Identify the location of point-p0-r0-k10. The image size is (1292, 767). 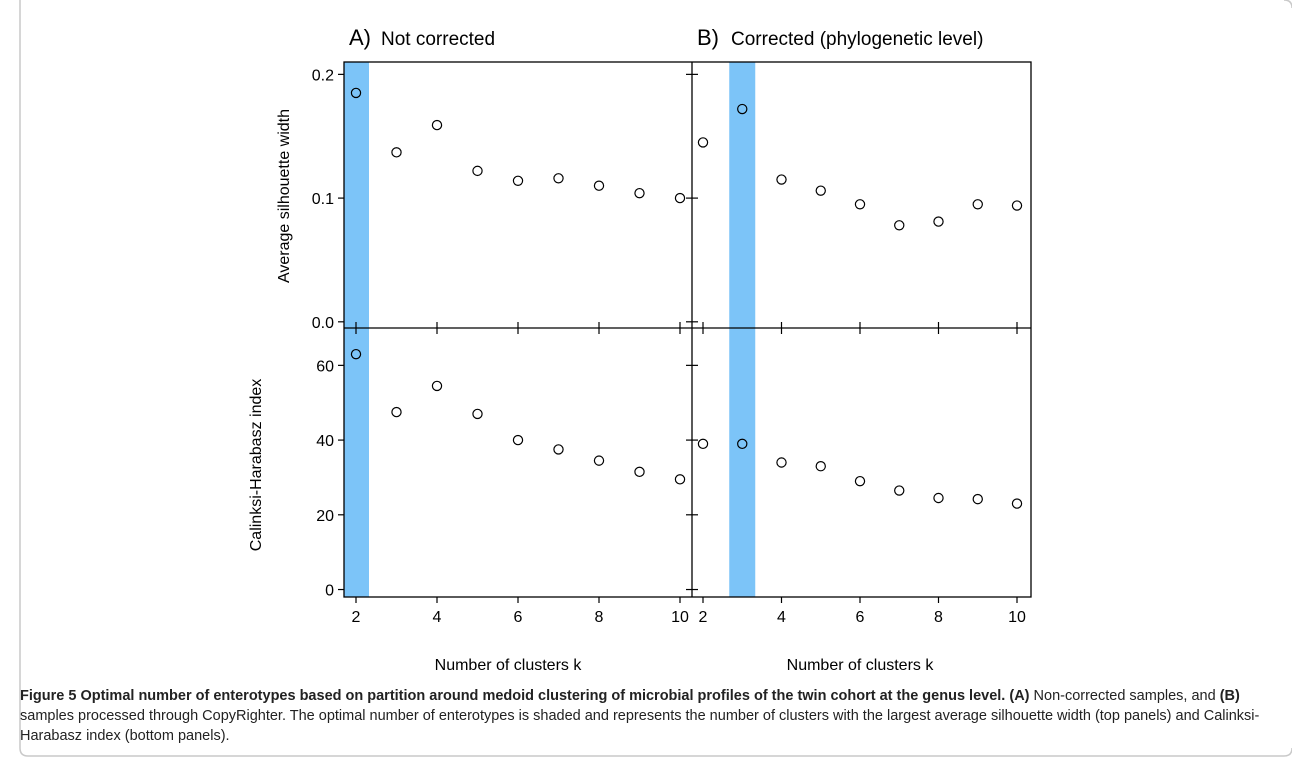
(680, 198).